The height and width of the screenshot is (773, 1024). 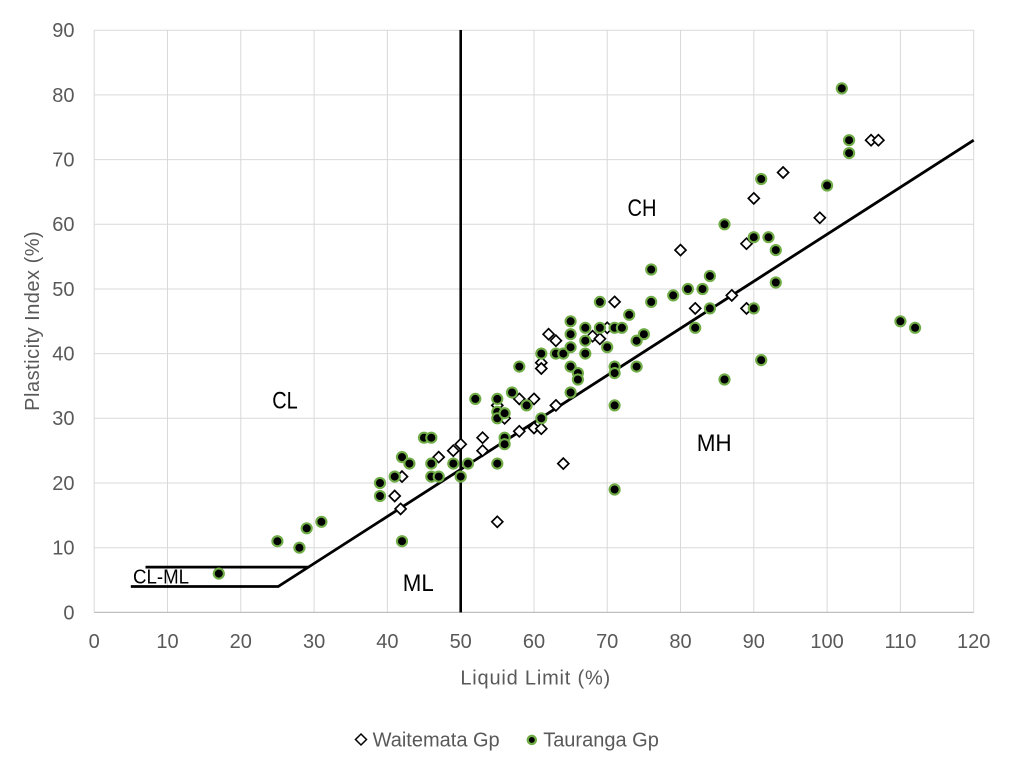 What do you see at coordinates (161, 578) in the screenshot?
I see `svg-text: CL-ML` at bounding box center [161, 578].